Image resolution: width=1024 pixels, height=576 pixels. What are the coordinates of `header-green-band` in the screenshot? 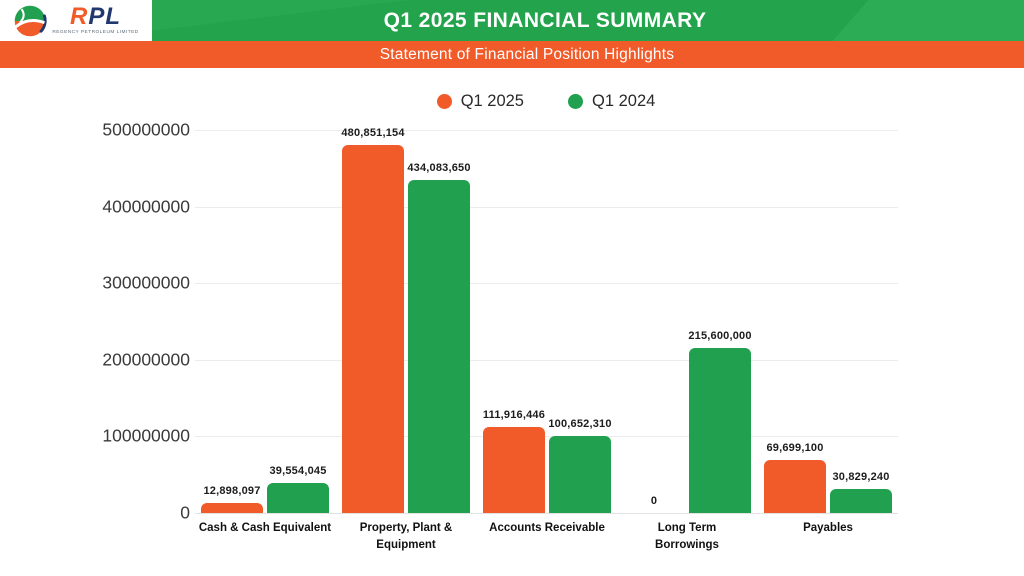 It's located at (512, 20).